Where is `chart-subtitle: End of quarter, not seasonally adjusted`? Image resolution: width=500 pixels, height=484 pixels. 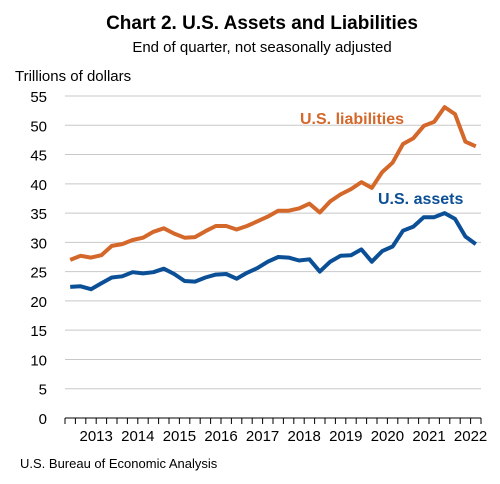 chart-subtitle: End of quarter, not seasonally adjusted is located at coordinates (261, 47).